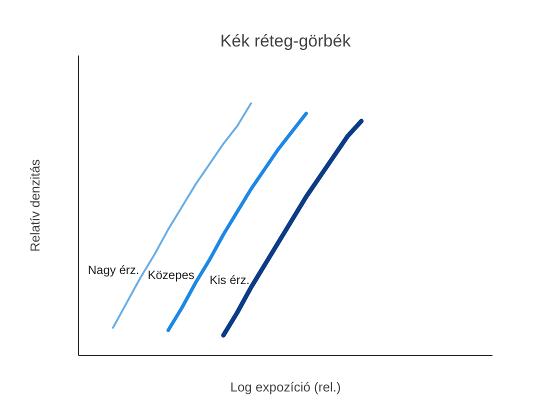  What do you see at coordinates (171, 275) in the screenshot?
I see `series-label: Közepes` at bounding box center [171, 275].